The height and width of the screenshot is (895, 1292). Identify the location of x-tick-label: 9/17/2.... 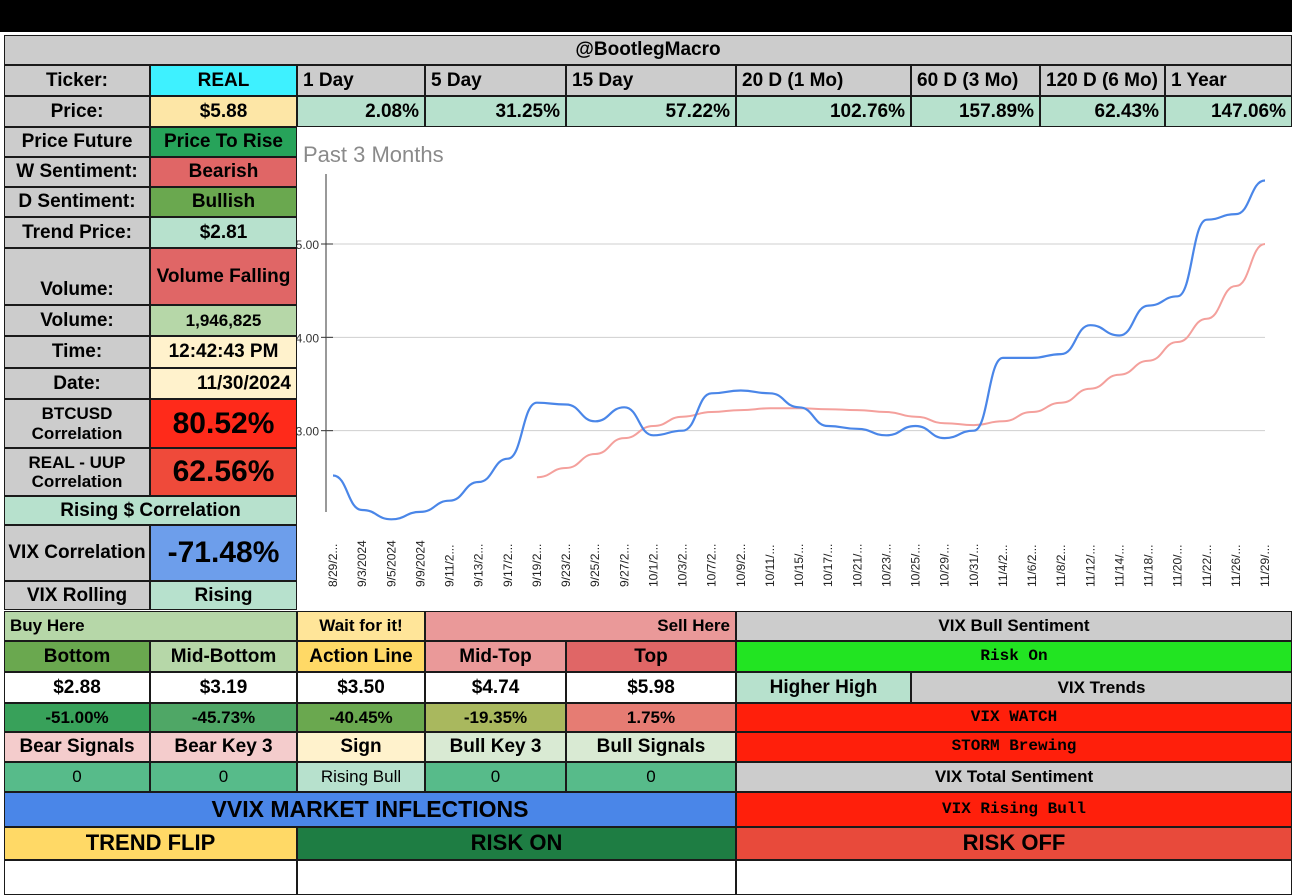
(508, 565).